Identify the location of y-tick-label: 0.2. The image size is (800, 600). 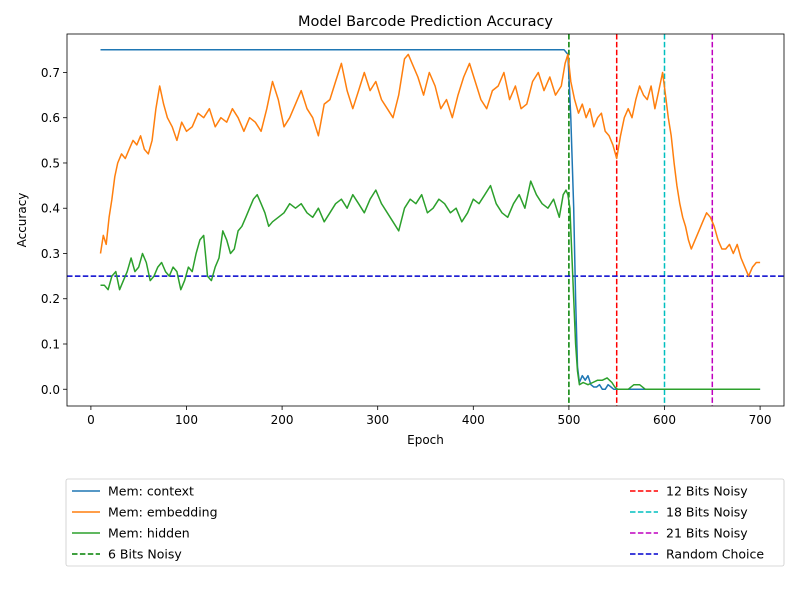
(50, 299).